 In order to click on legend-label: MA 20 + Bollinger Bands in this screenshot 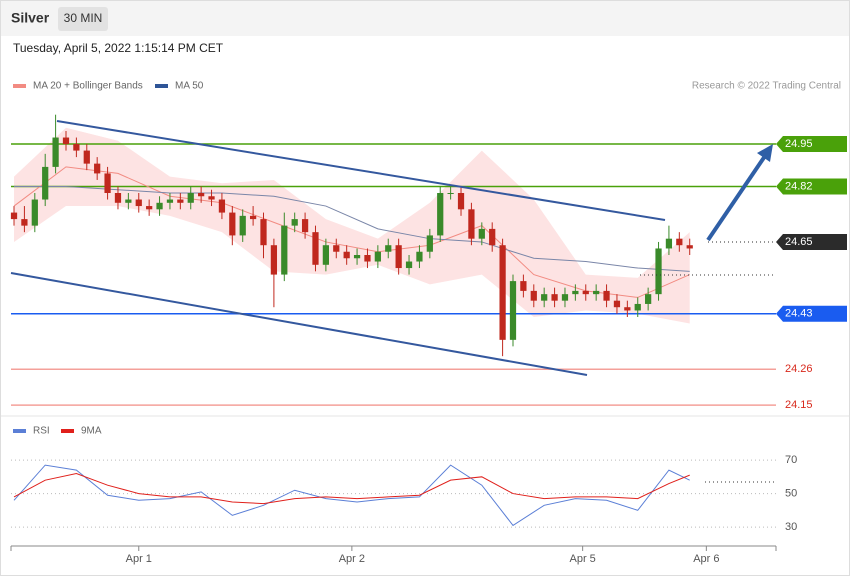, I will do `click(88, 86)`.